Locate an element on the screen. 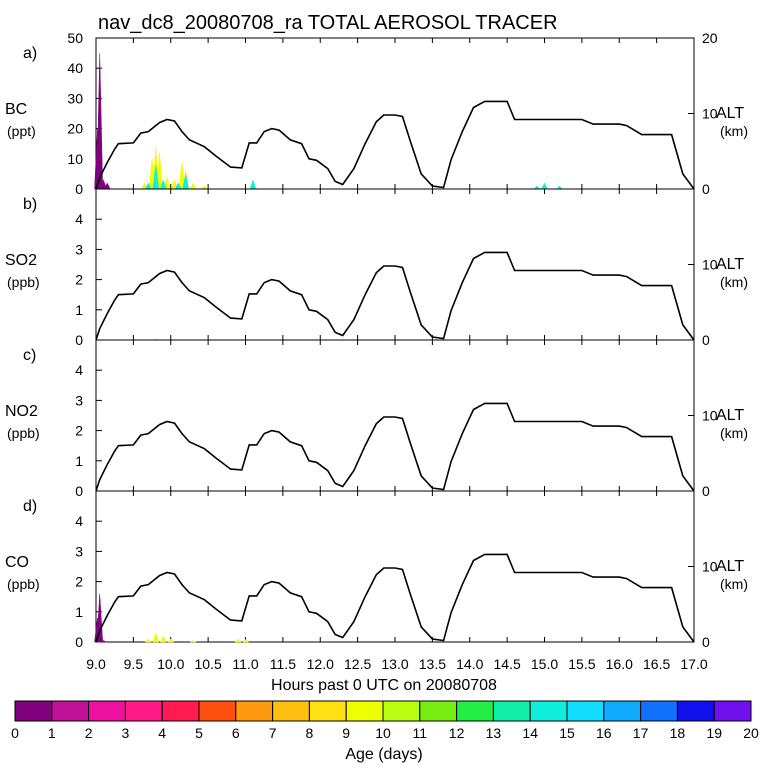 This screenshot has height=768, width=768. colorbar-tick-label: 16 is located at coordinates (604, 733).